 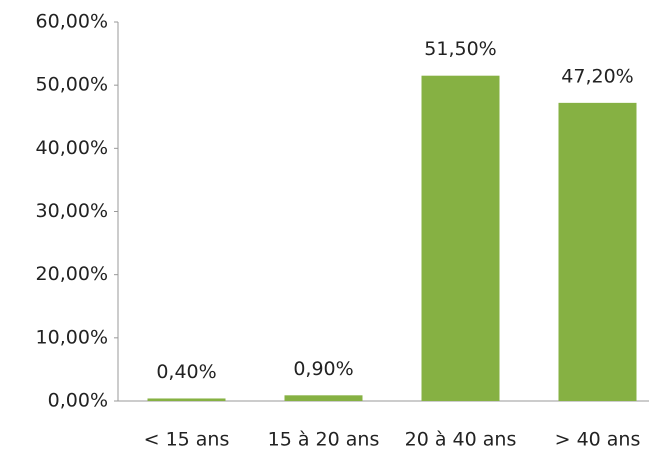 I want to click on y-tick-label: 20,00%, so click(x=72, y=274).